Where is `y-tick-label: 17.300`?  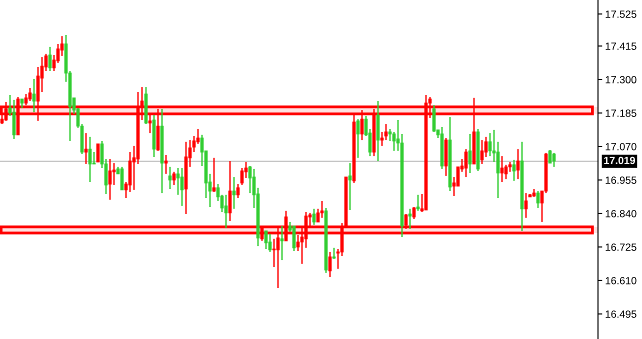 y-tick-label: 17.300 is located at coordinates (621, 80).